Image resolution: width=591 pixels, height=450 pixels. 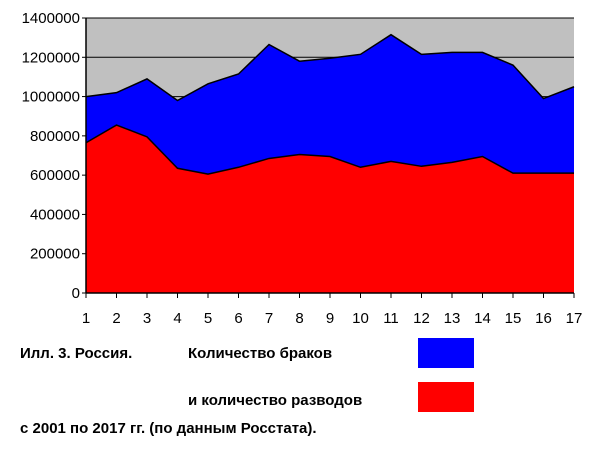 I want to click on x-tick-label: 17, so click(x=574, y=318).